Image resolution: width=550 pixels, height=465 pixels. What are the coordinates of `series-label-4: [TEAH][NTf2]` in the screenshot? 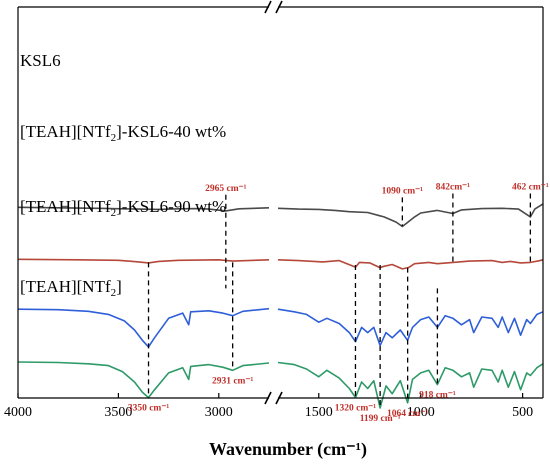 It's located at (71, 288).